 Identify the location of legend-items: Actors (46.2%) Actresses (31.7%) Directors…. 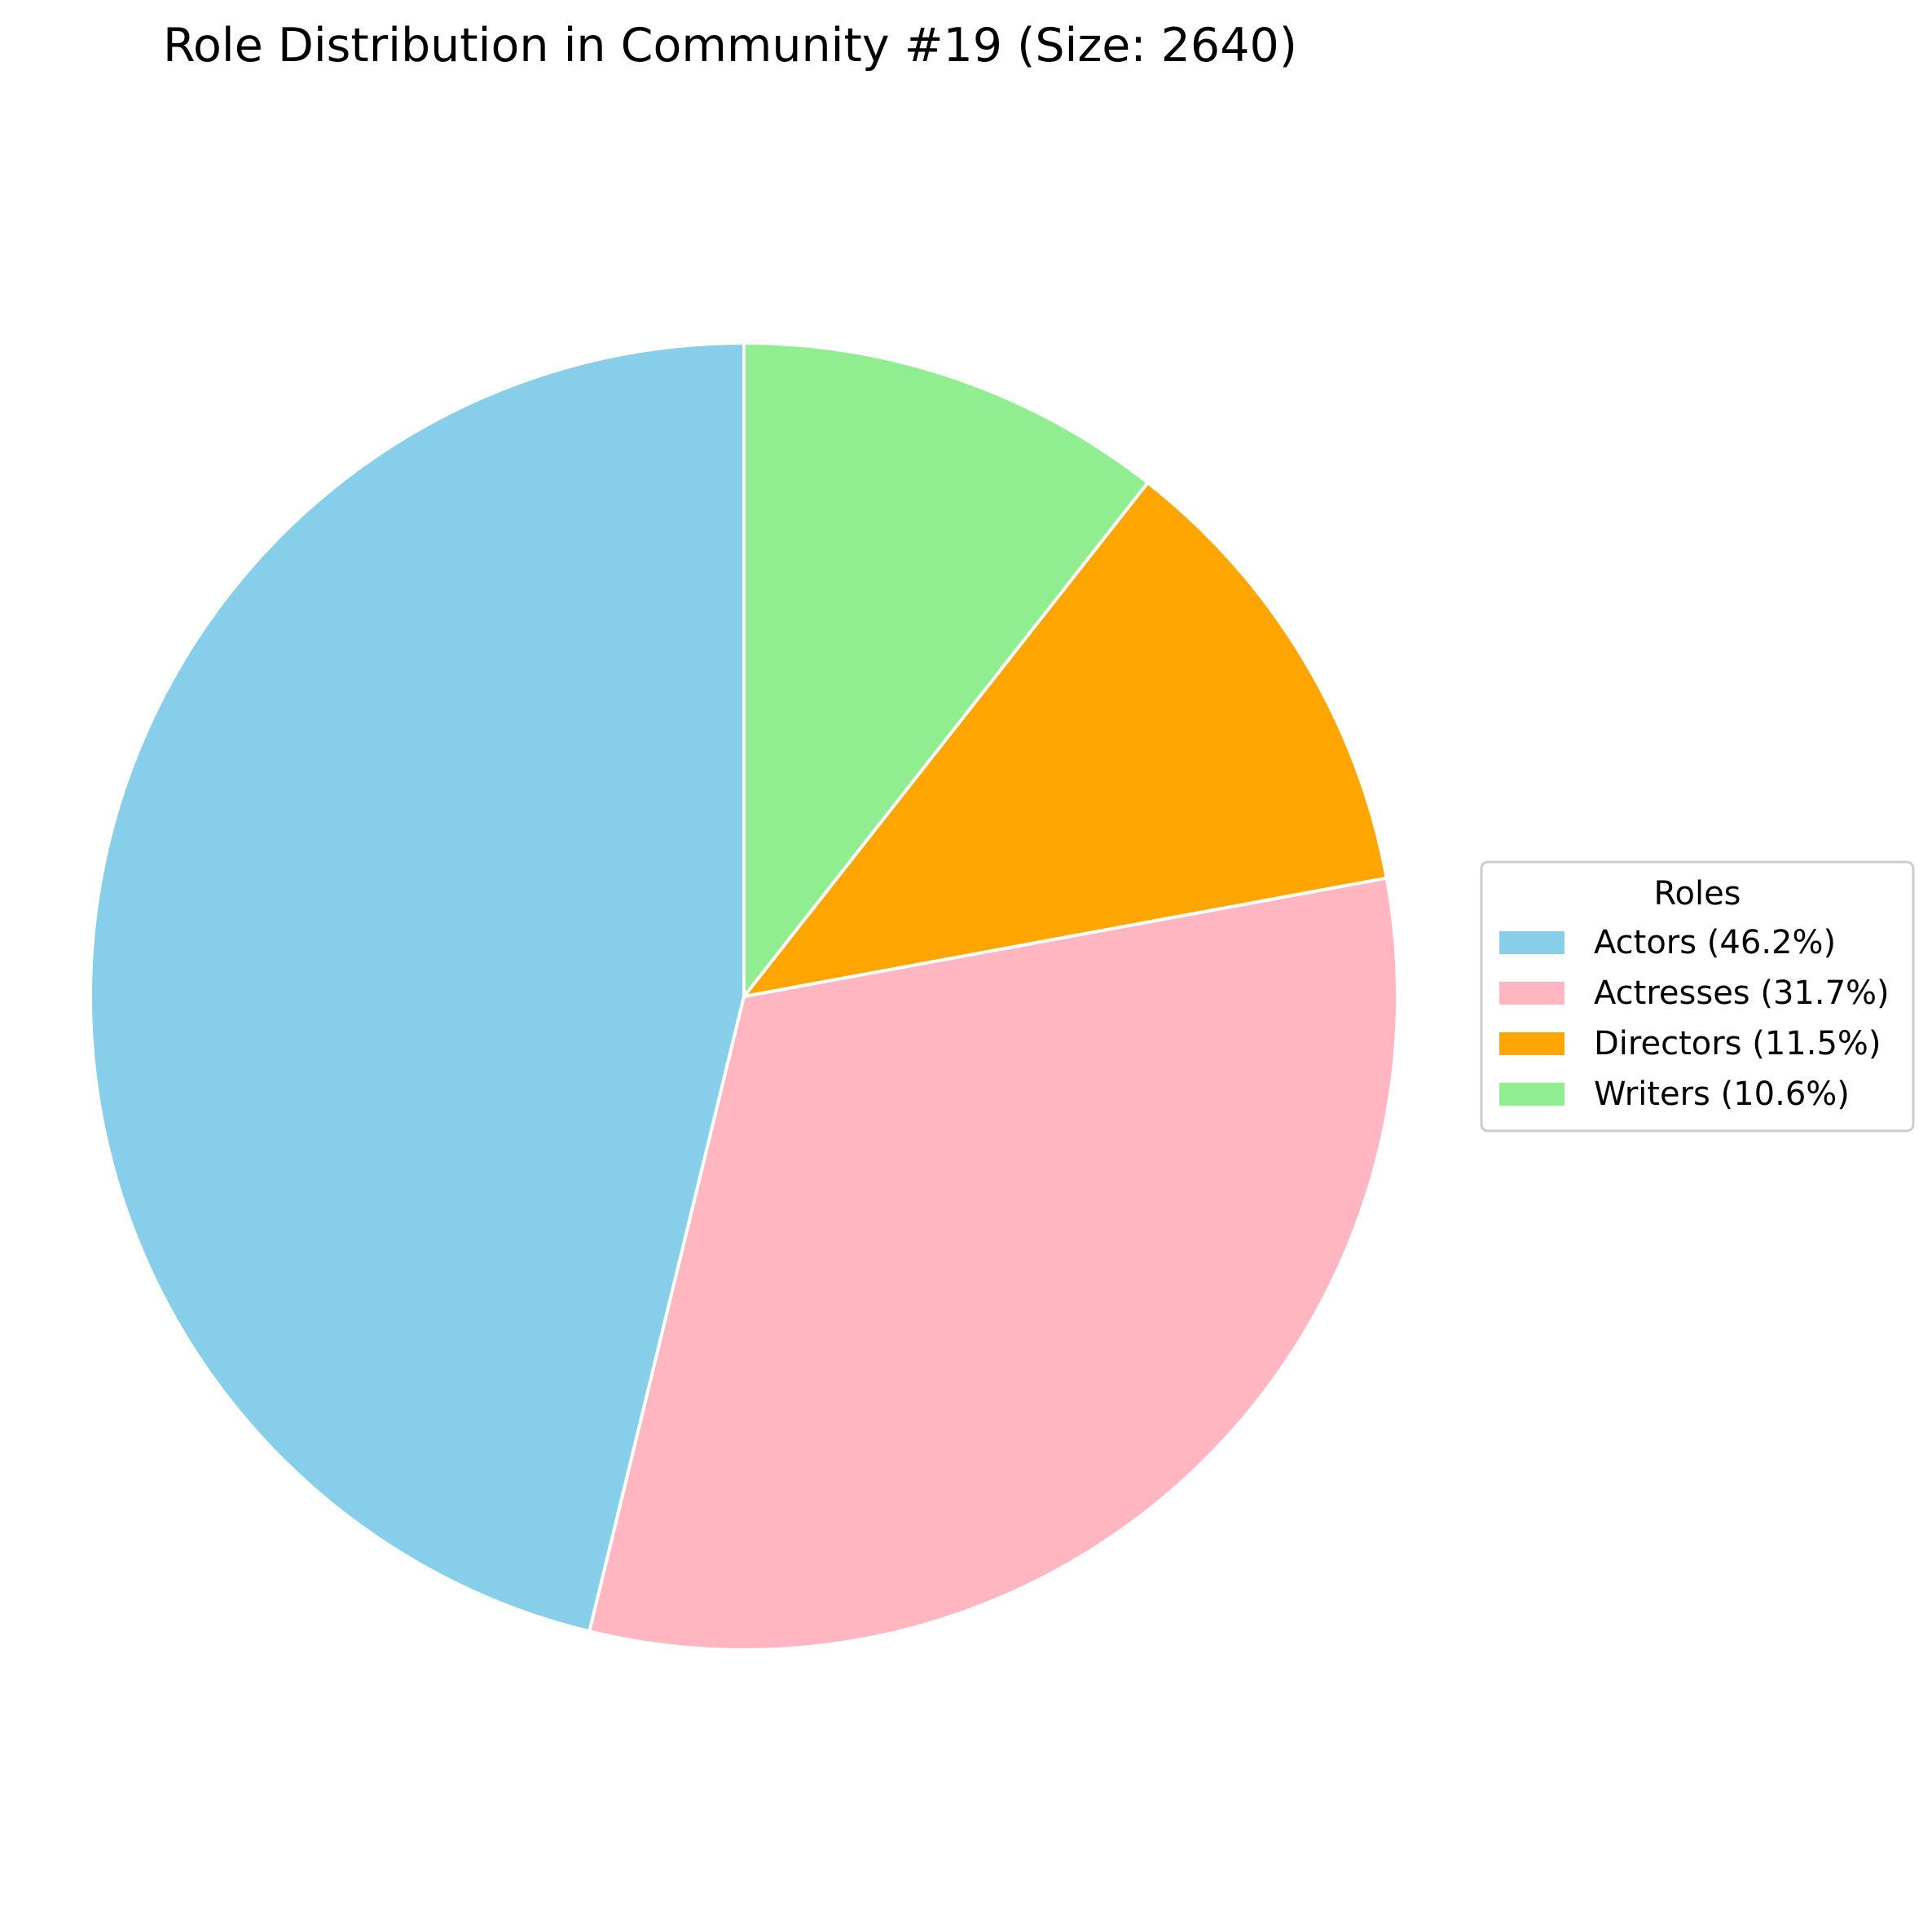
(1694, 1018).